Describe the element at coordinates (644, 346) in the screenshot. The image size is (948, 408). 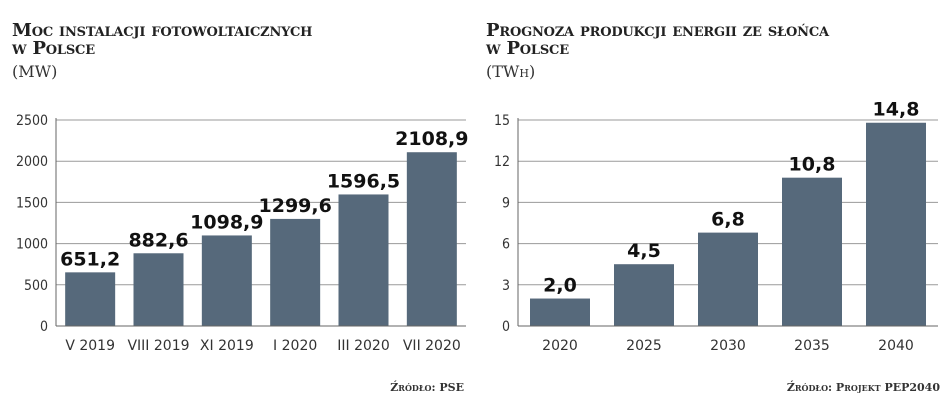
I see `x-tick-label: 2025` at that location.